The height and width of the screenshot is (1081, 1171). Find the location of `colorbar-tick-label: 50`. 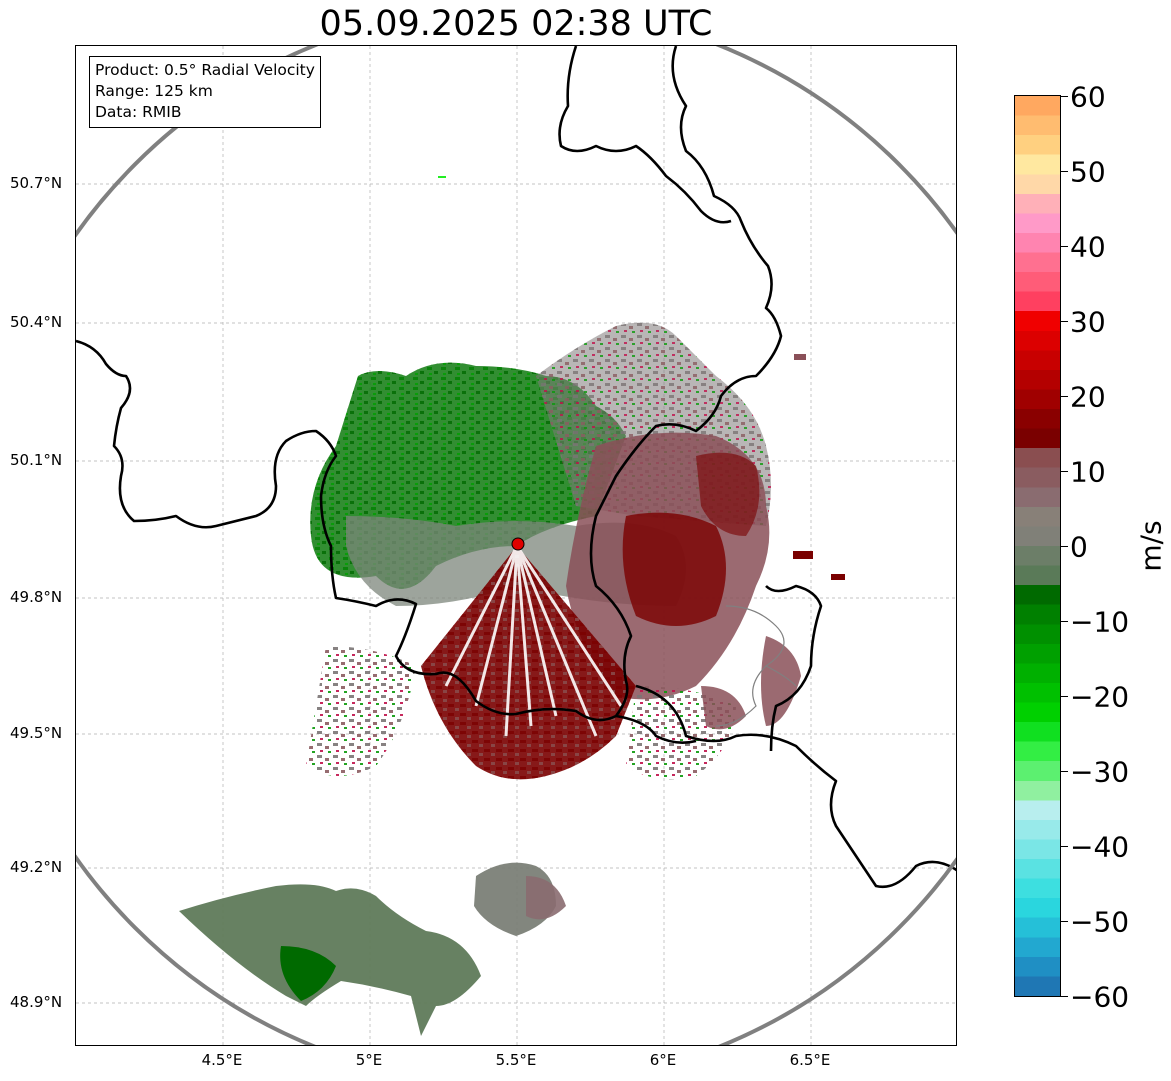

colorbar-tick-label: 50 is located at coordinates (1088, 172).